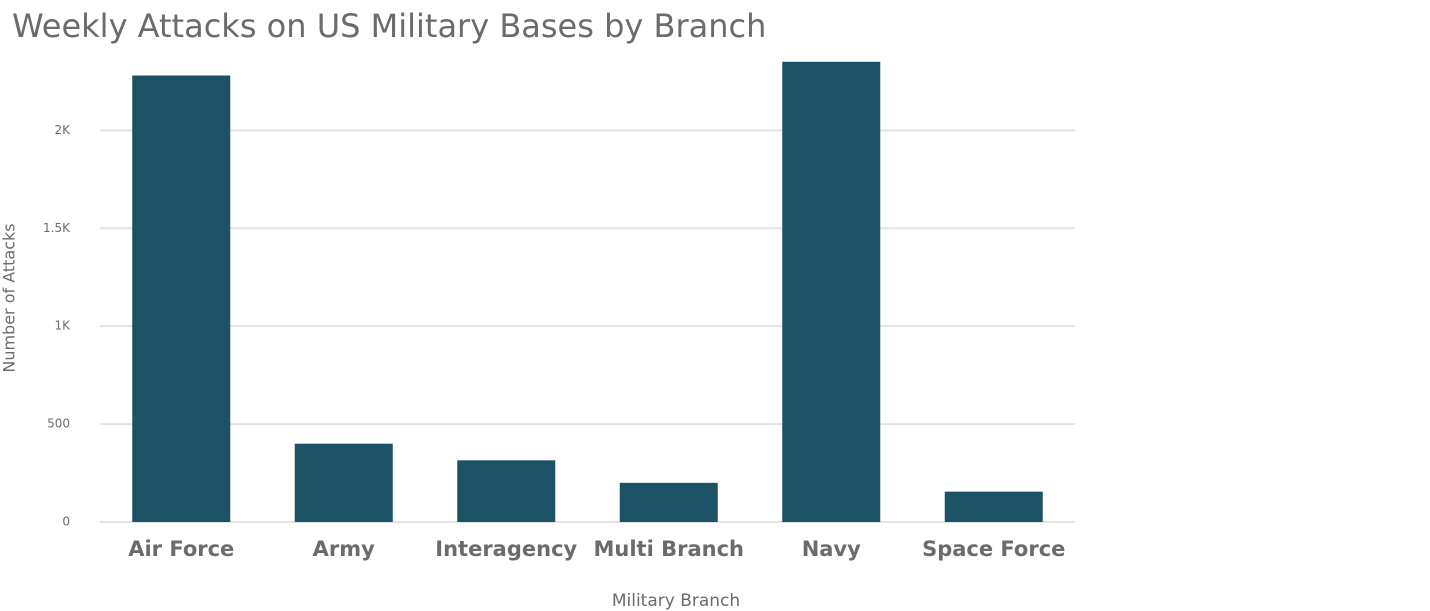 Image resolution: width=1430 pixels, height=611 pixels. I want to click on x-tick-label: Air Force, so click(181, 549).